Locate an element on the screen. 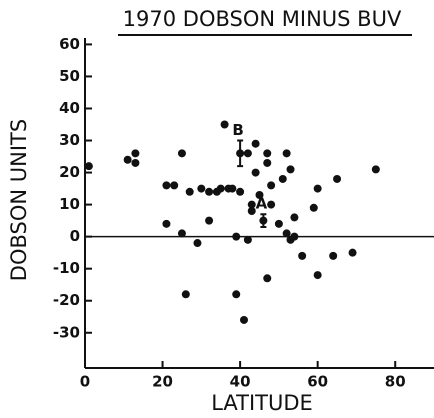 This screenshot has height=418, width=434. chart-title: 1970 DOBSON MINUS BUV is located at coordinates (262, 19).